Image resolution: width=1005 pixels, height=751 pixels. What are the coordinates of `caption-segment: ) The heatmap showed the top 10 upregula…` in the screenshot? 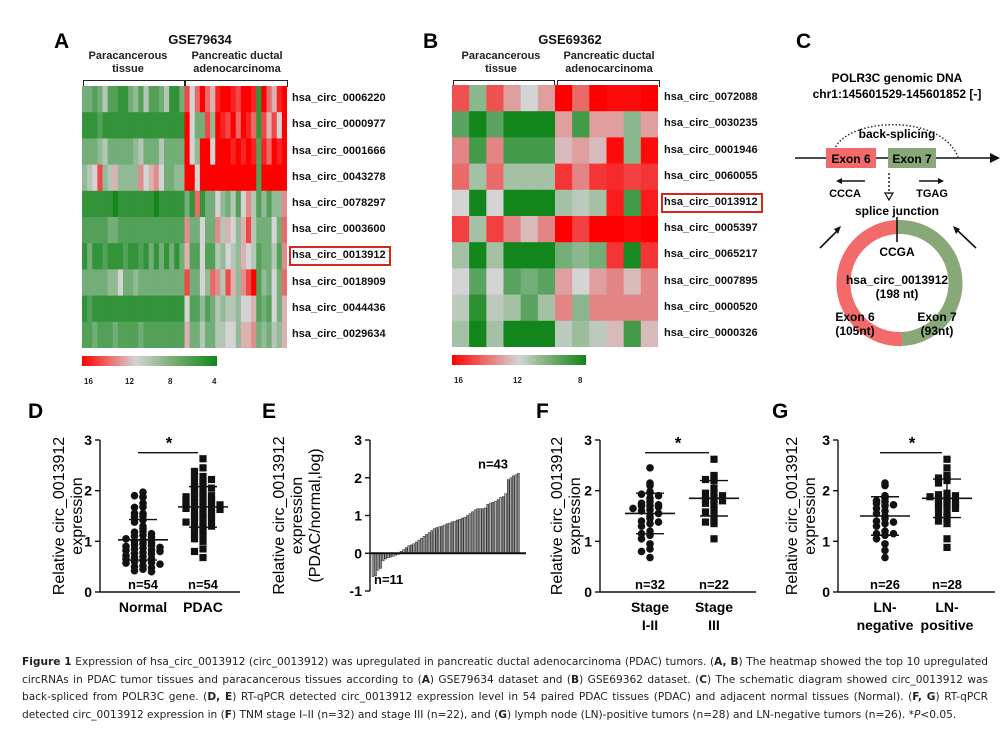 It's located at (505, 671).